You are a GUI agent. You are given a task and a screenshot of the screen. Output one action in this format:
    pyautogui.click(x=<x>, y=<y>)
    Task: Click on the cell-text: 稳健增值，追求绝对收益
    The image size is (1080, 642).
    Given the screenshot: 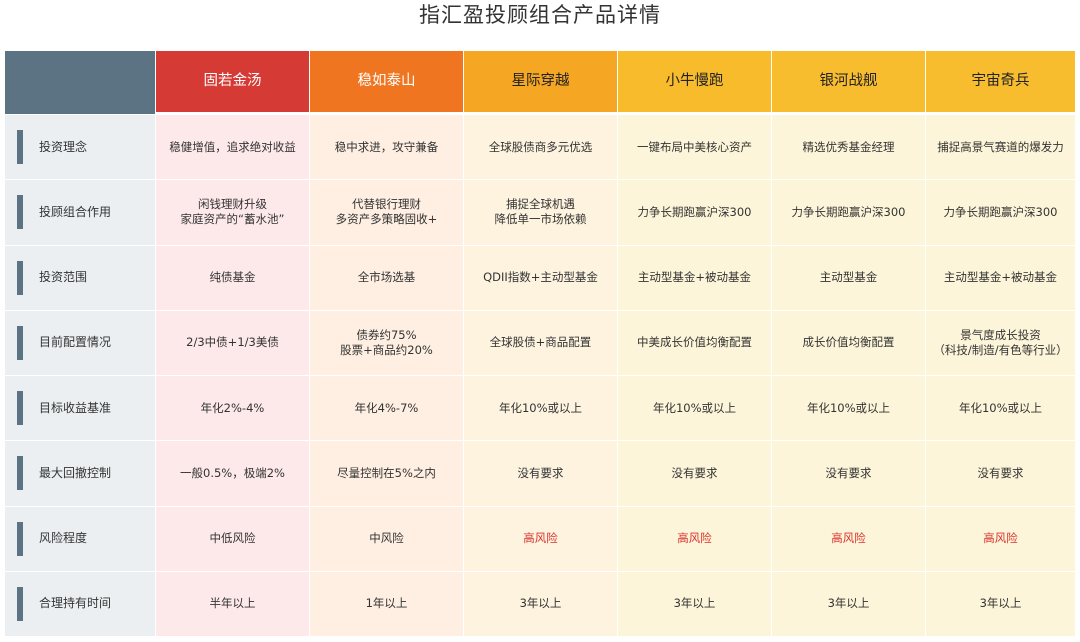 What is the action you would take?
    pyautogui.click(x=232, y=146)
    